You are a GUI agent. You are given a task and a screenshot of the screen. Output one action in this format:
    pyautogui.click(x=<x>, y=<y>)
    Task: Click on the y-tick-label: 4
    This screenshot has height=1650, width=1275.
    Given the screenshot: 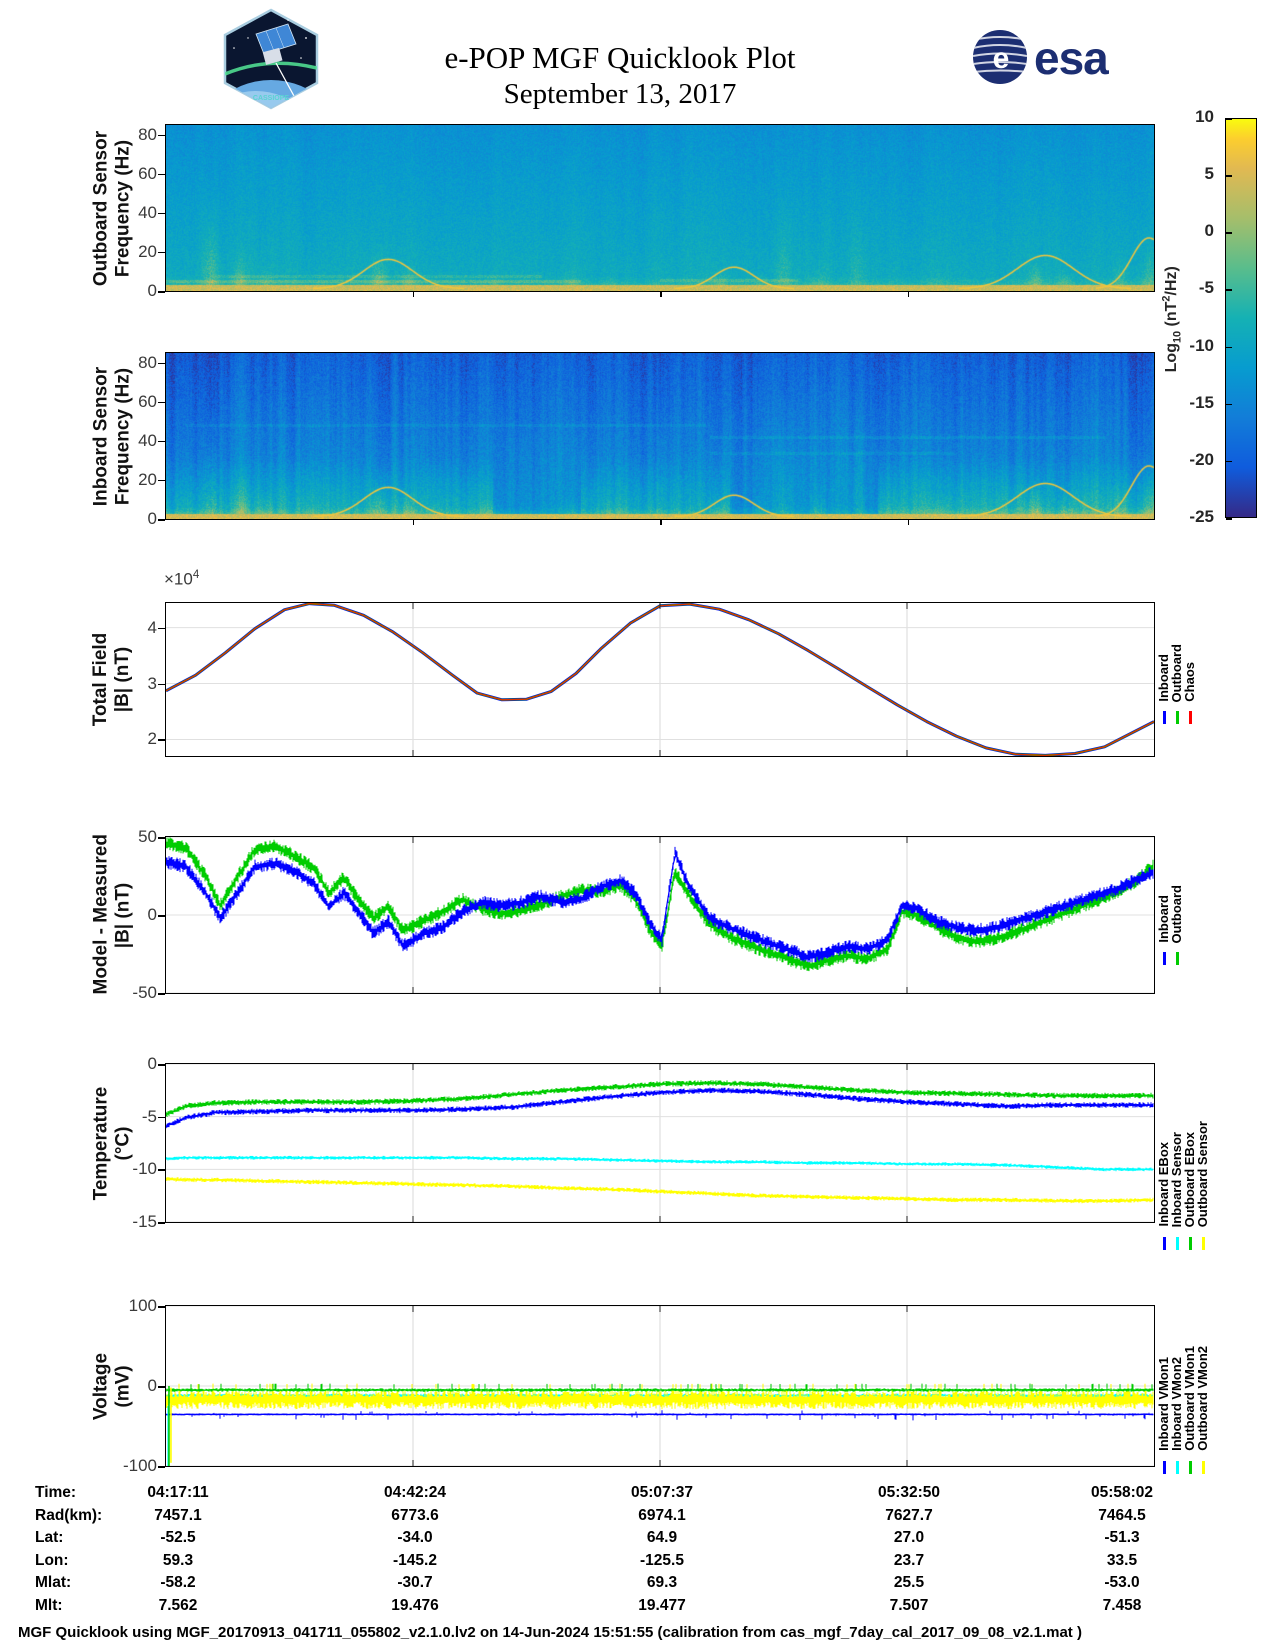 What is the action you would take?
    pyautogui.click(x=152, y=627)
    